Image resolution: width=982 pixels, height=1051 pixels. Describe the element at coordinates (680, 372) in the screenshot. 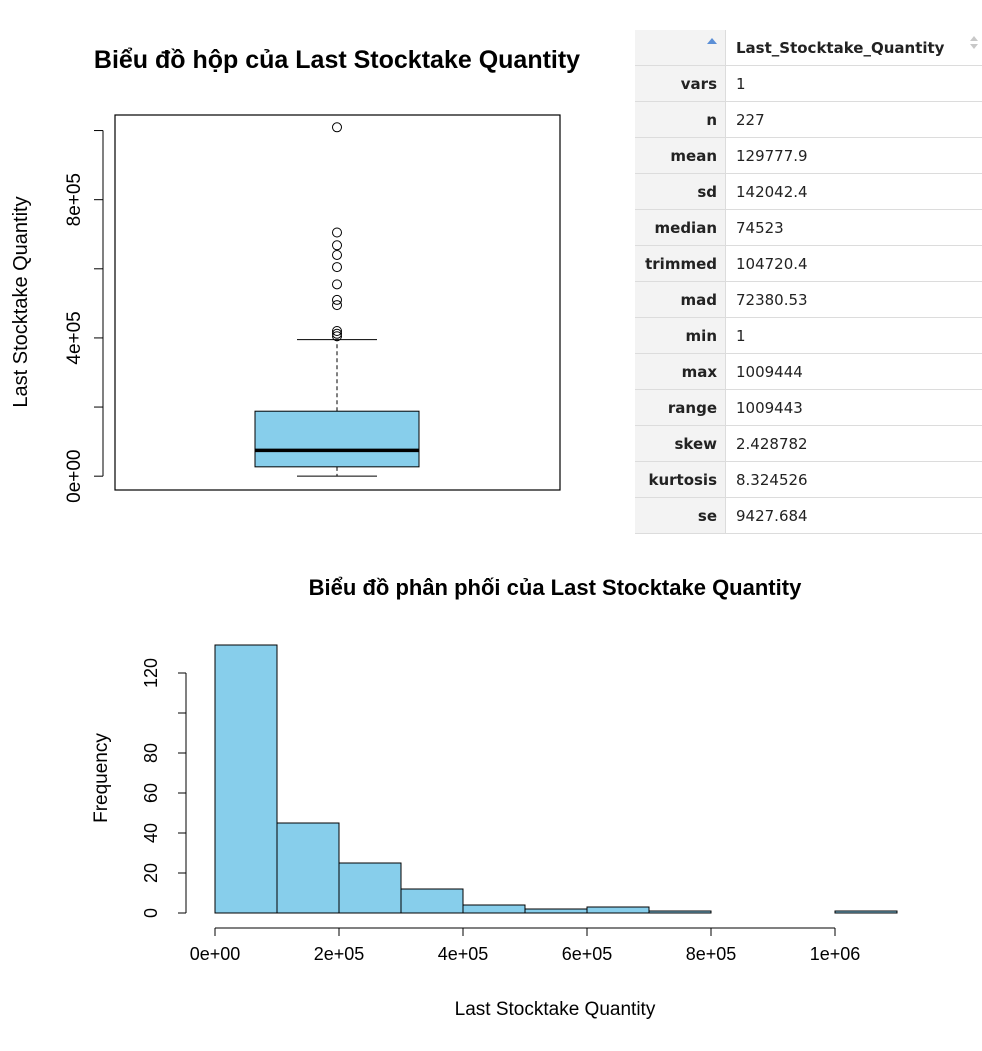

I see `row-name: max` at that location.